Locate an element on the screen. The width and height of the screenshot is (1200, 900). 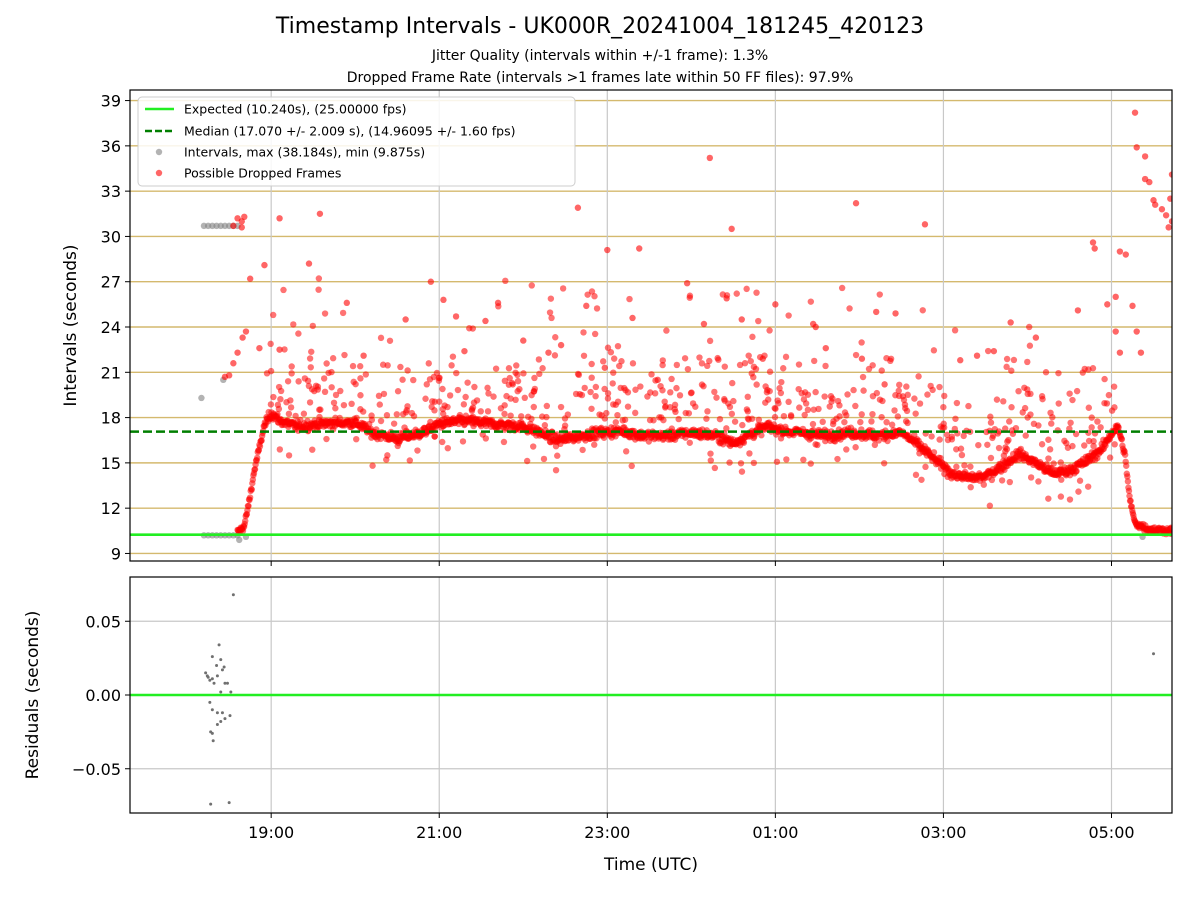
y-tick-label: 27 is located at coordinates (111, 282).